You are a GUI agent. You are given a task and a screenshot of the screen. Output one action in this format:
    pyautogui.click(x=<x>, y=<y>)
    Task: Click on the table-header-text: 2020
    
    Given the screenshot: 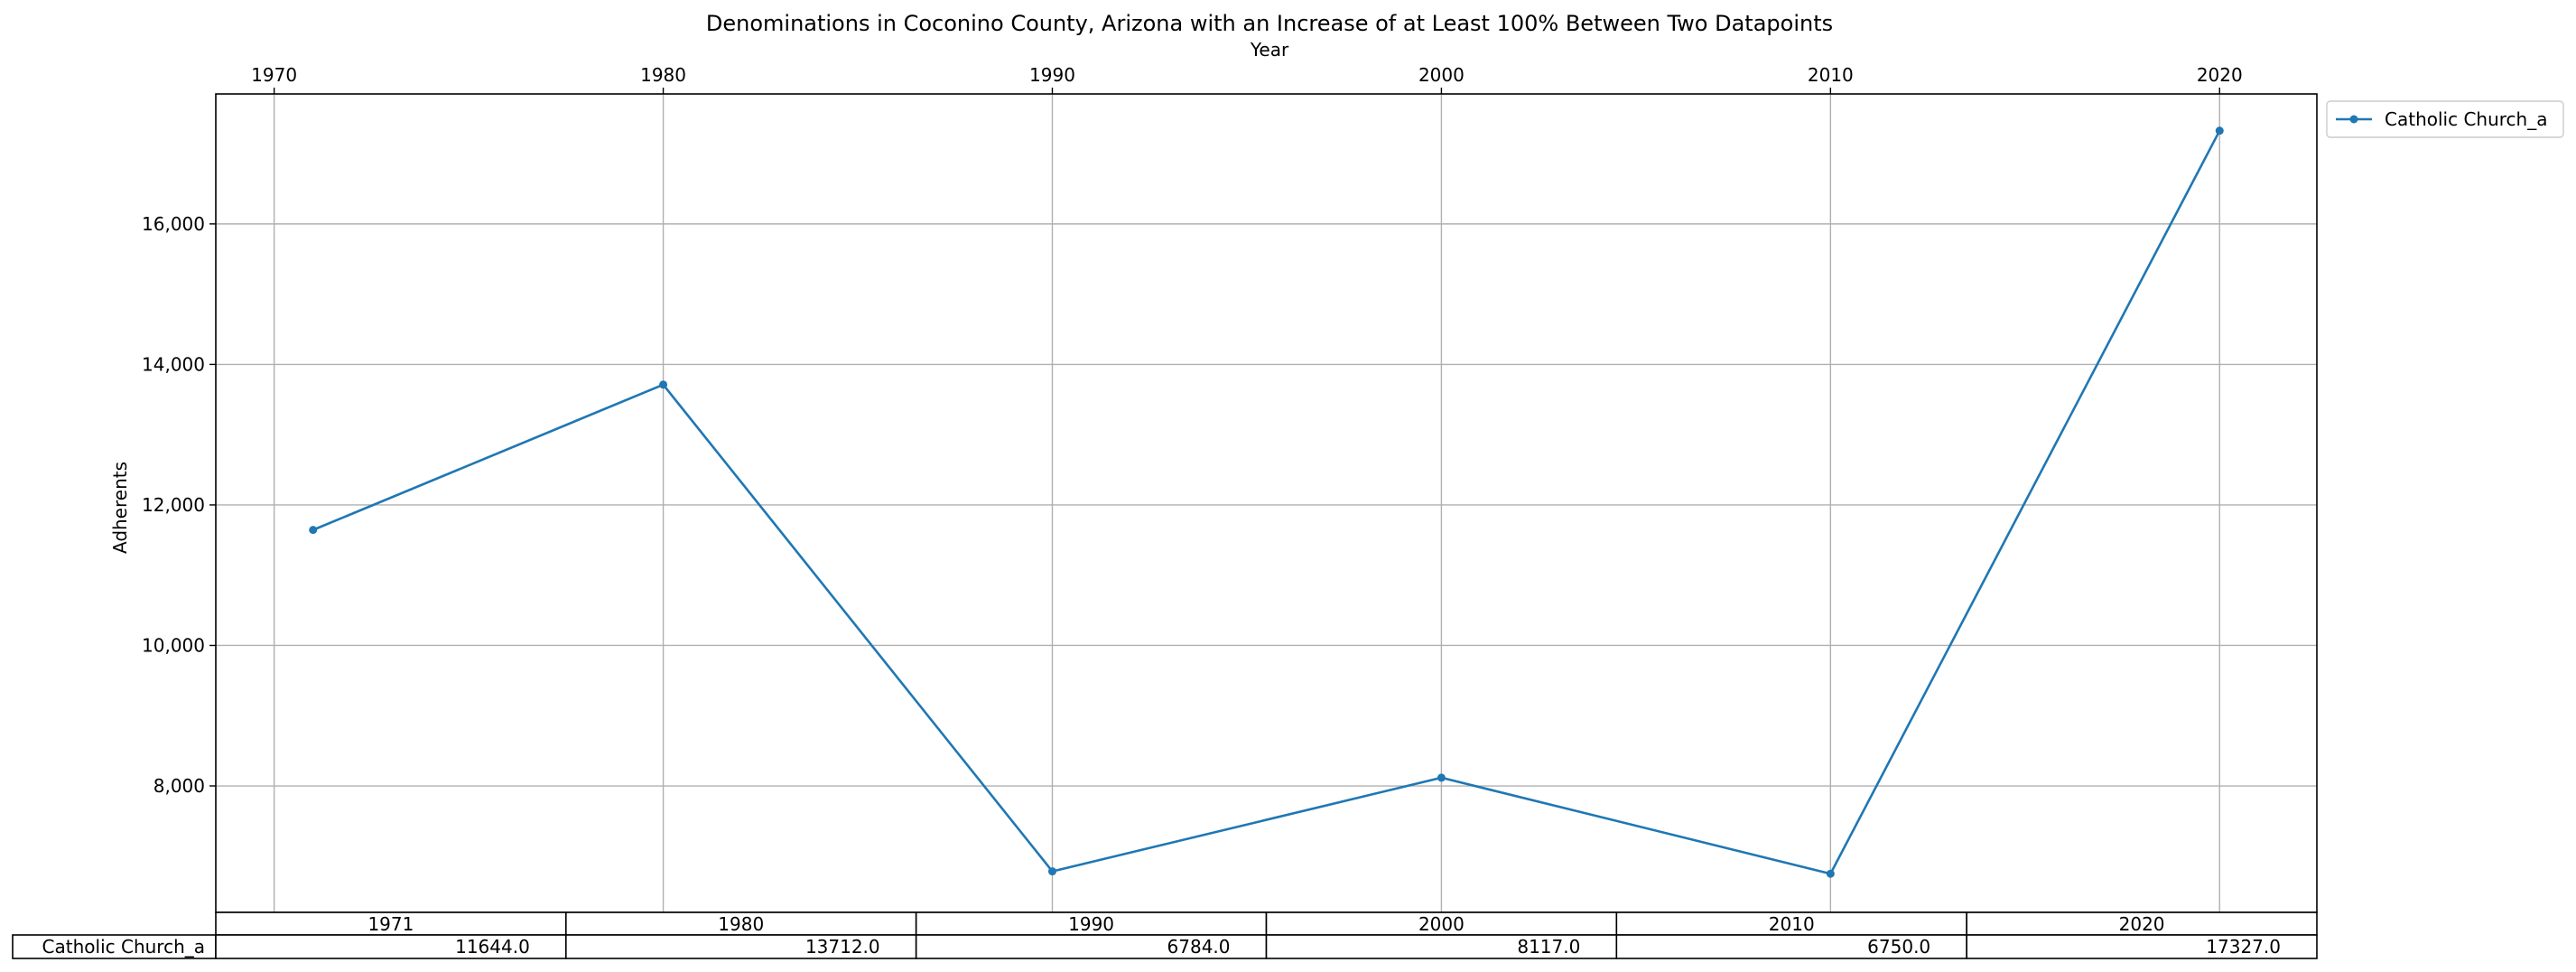 What is the action you would take?
    pyautogui.click(x=2142, y=924)
    